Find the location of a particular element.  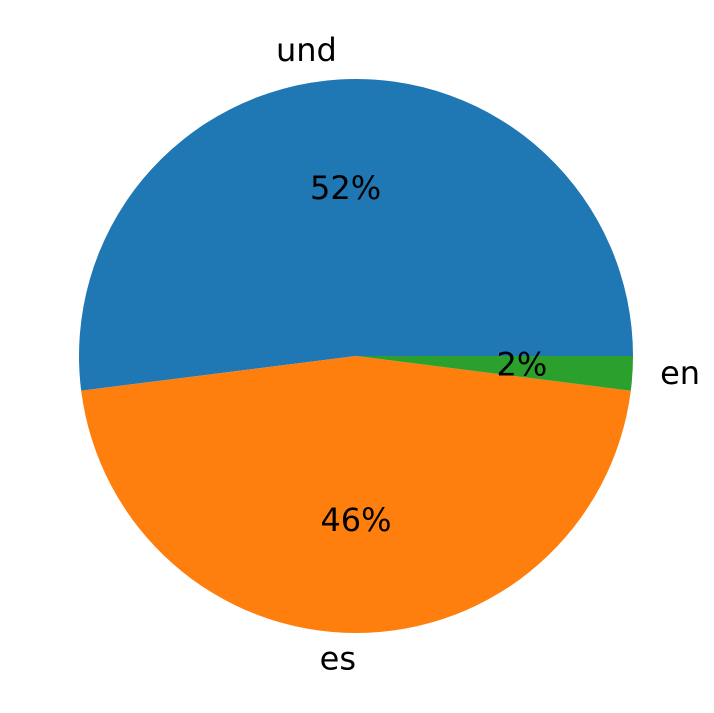

percent-label: 2% is located at coordinates (521, 364).